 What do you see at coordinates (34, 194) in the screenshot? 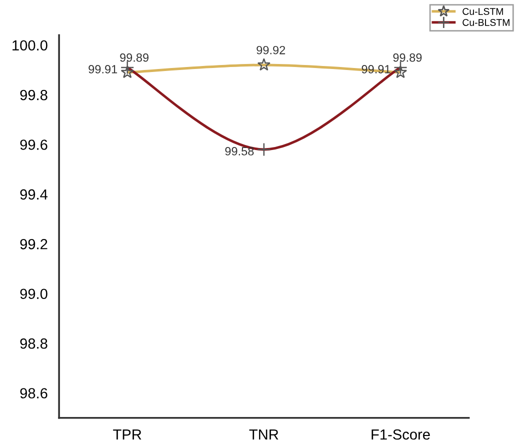
I see `y-tick-label: 99.4` at bounding box center [34, 194].